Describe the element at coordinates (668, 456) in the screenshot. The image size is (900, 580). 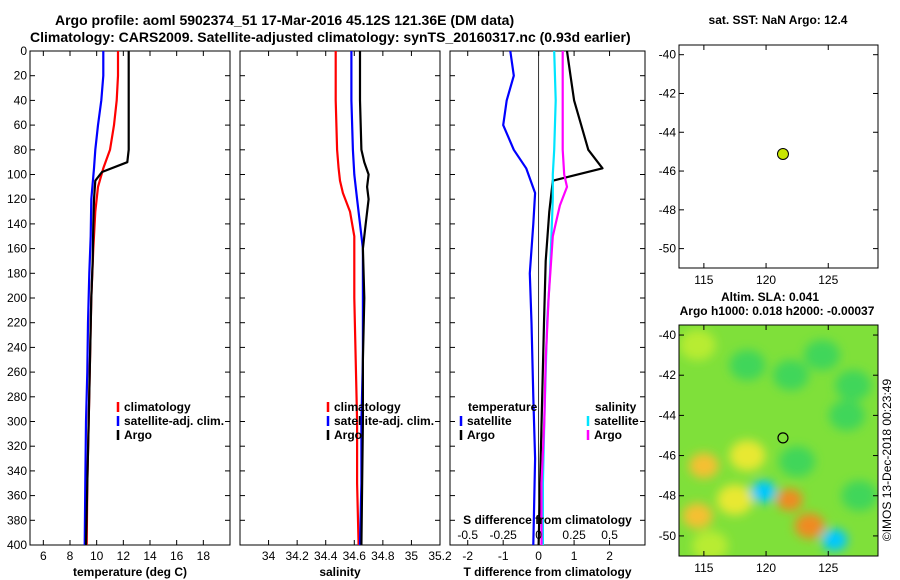
I see `map-y-tick-label: -46` at that location.